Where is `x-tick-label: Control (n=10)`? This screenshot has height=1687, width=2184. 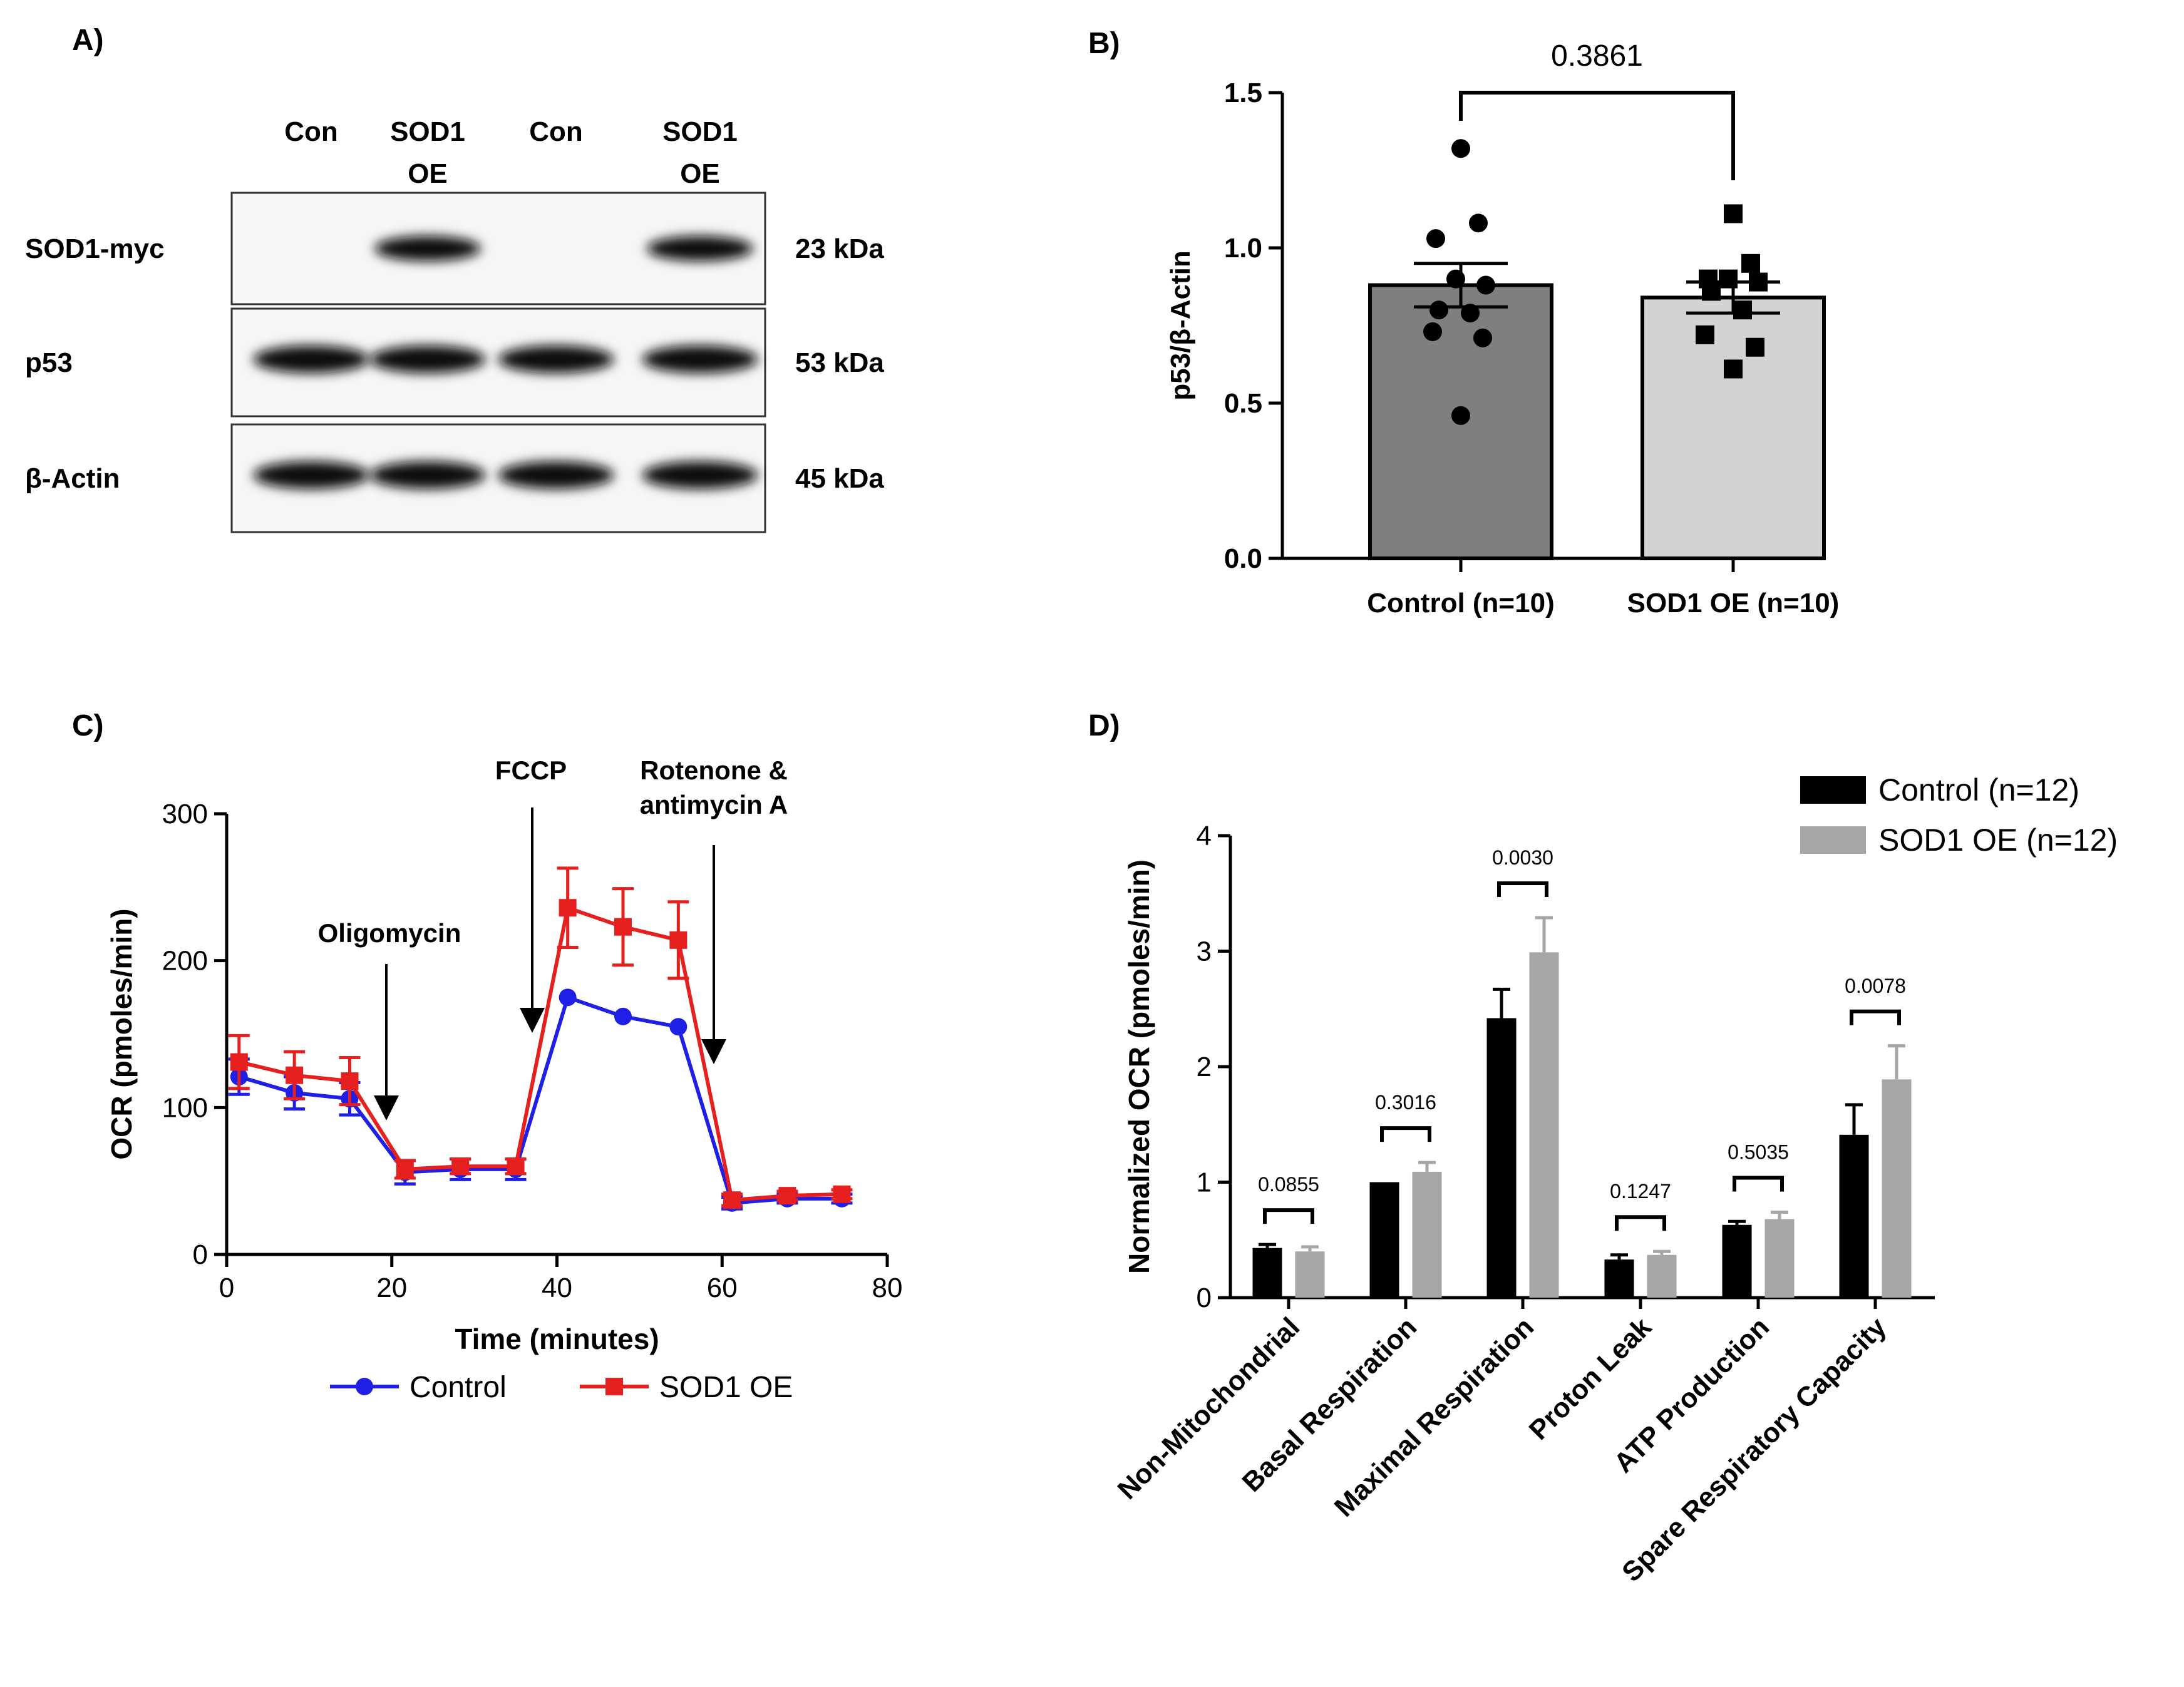
x-tick-label: Control (n=10) is located at coordinates (1460, 603).